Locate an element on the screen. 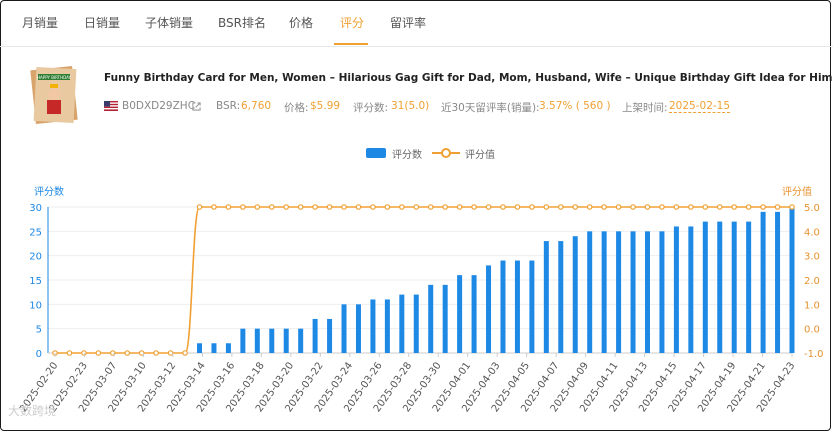  tab-price: 价格 is located at coordinates (301, 23).